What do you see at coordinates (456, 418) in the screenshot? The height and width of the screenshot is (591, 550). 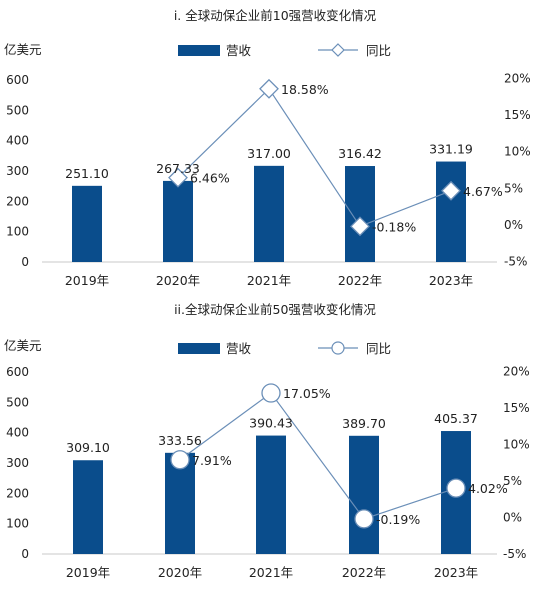 I see `bar-data-label: 405.37` at bounding box center [456, 418].